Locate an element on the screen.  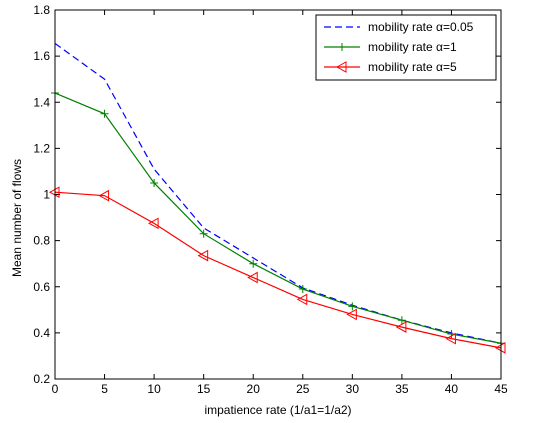
y-tick-label: 1.2 is located at coordinates (41, 148).